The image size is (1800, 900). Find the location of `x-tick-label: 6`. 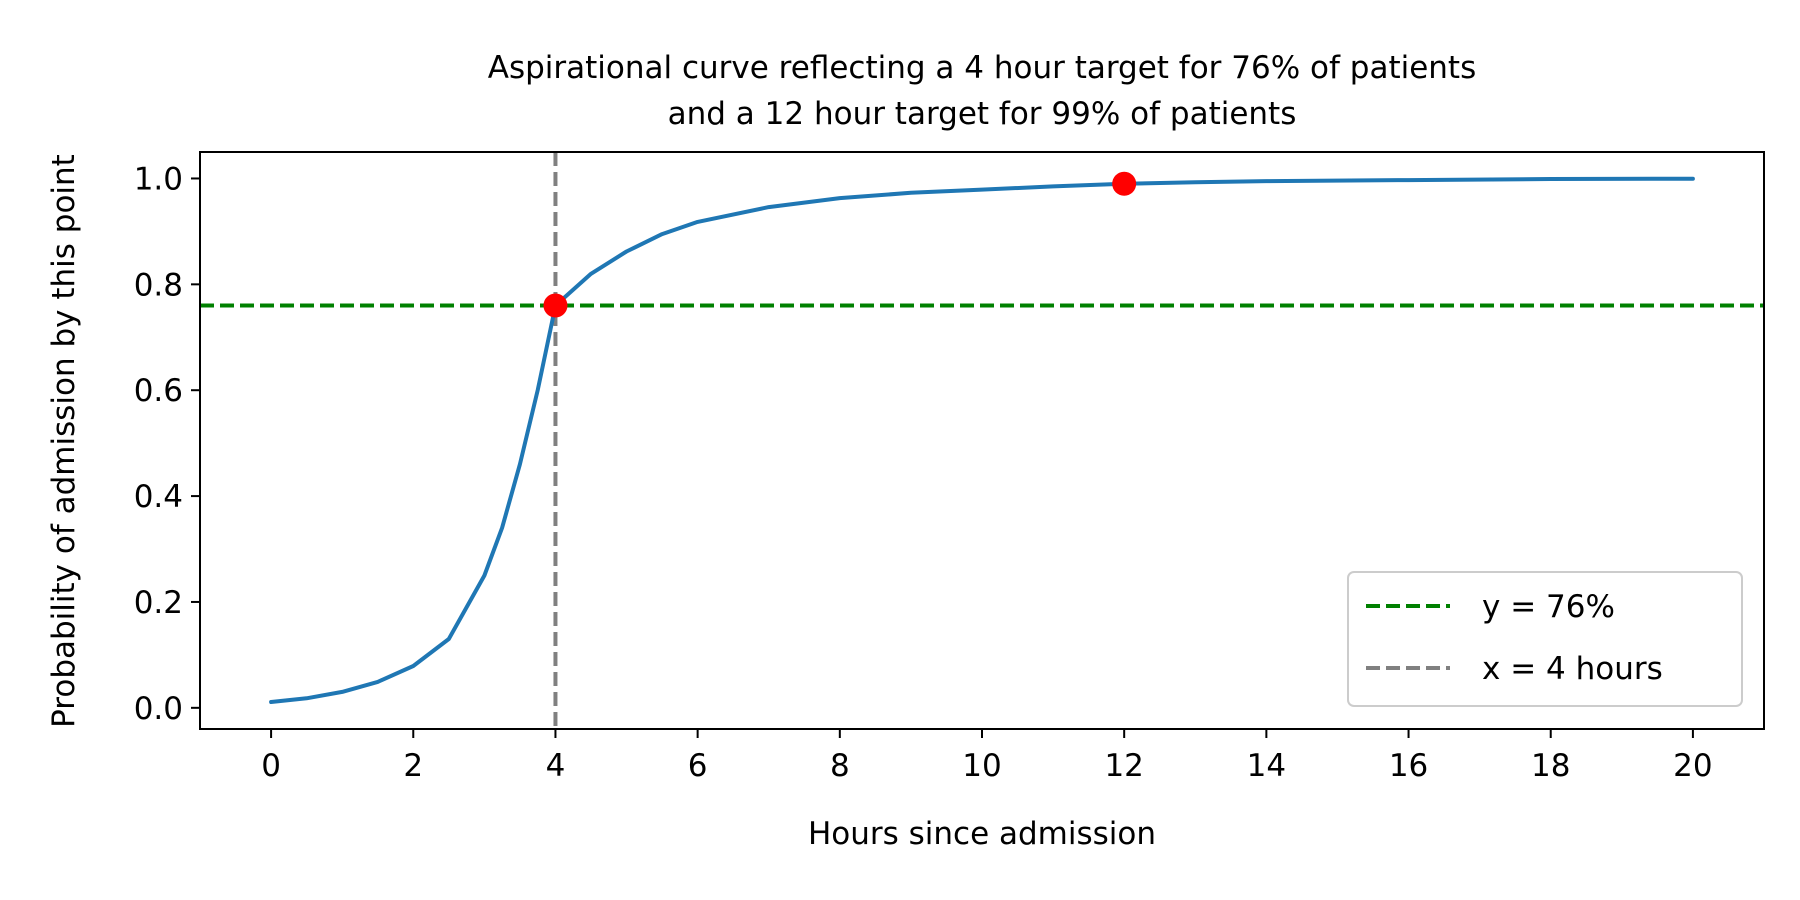

x-tick-label: 6 is located at coordinates (698, 766).